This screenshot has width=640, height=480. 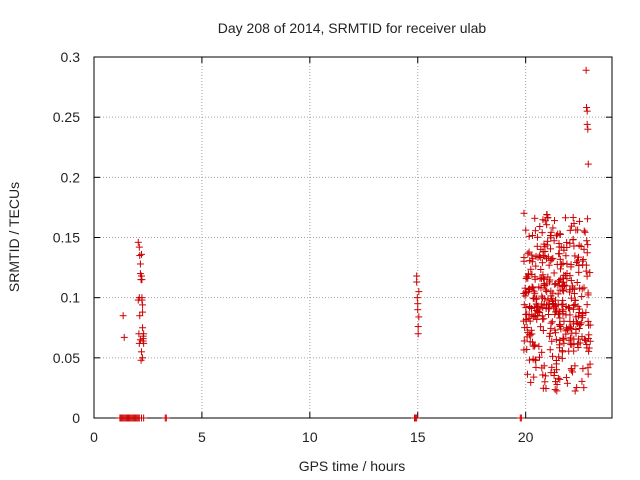 I want to click on y-tick-label: 0.05, so click(x=66, y=358).